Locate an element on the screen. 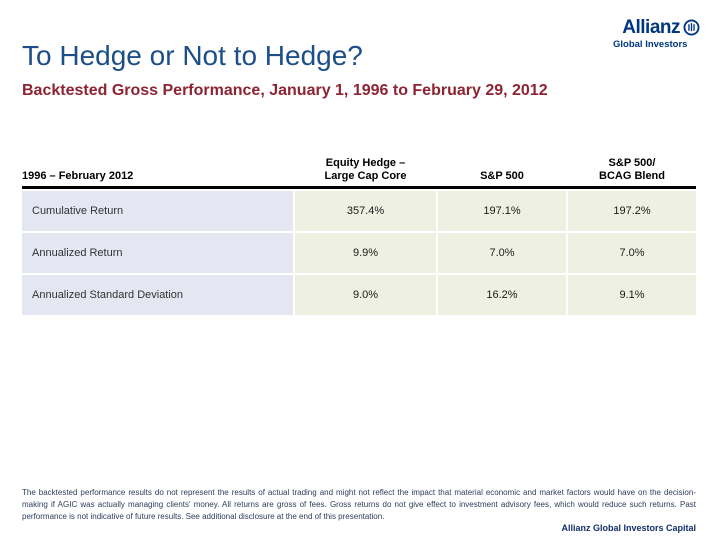 The width and height of the screenshot is (720, 540). logo-tagline-text: Global Investors is located at coordinates (650, 44).